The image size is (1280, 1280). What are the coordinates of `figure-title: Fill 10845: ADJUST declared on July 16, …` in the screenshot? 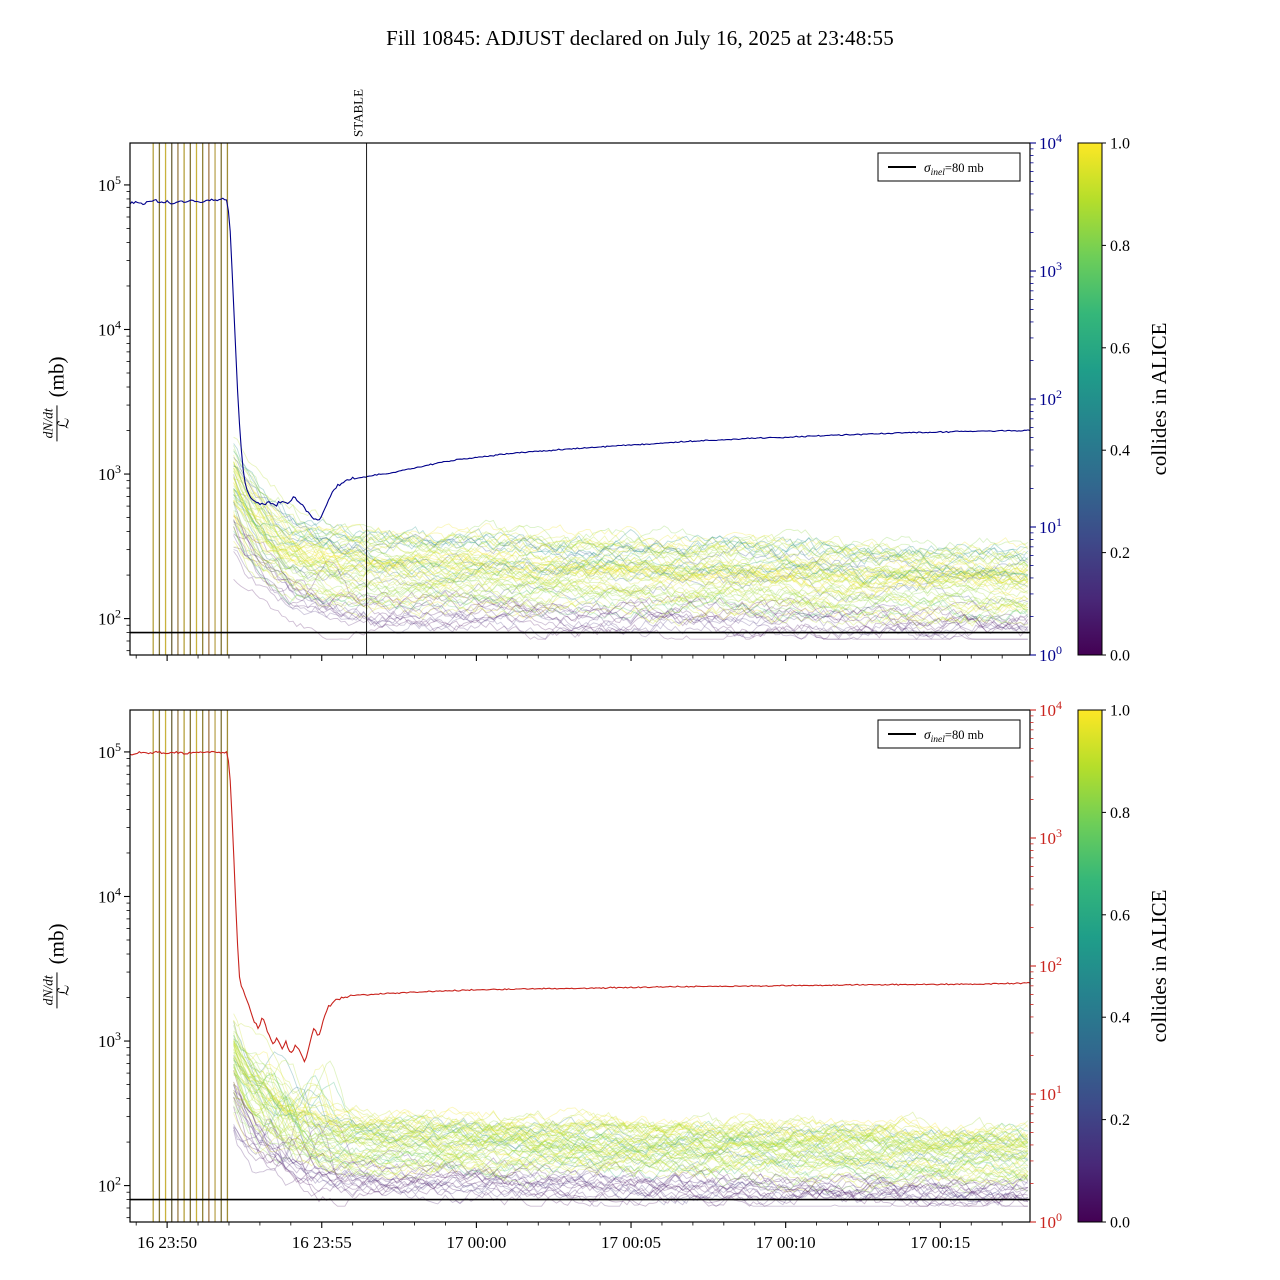 It's located at (640, 38).